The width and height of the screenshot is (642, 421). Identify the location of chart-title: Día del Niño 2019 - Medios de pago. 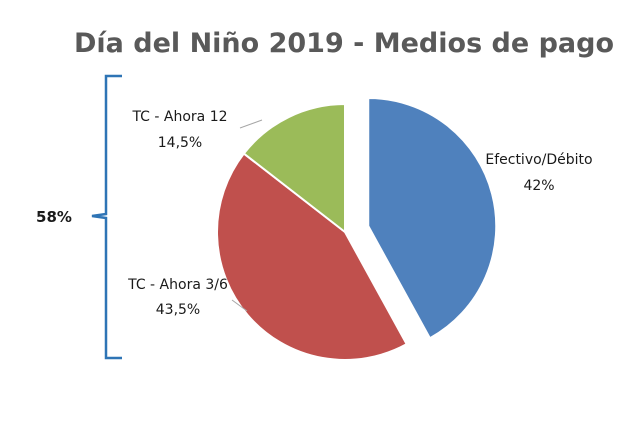
(344, 43).